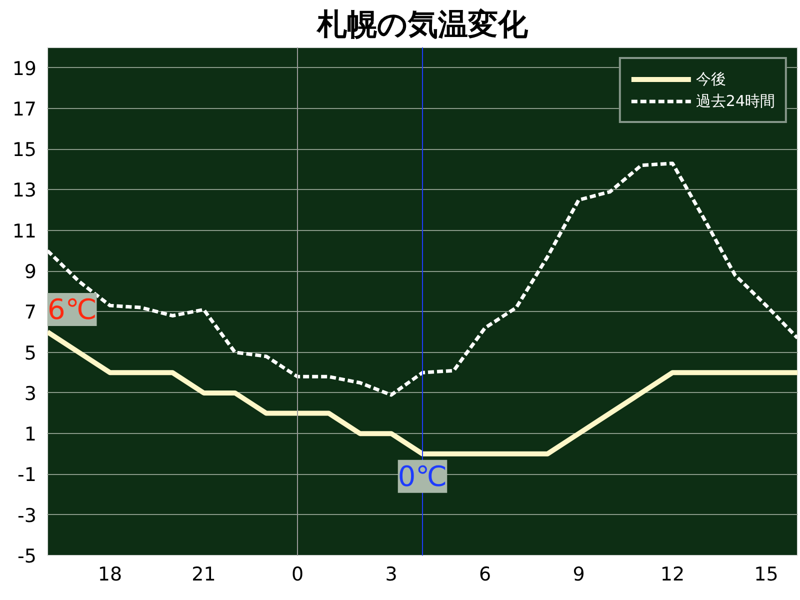 This screenshot has width=800, height=600. Describe the element at coordinates (204, 575) in the screenshot. I see `x-tick-label: 21` at that location.